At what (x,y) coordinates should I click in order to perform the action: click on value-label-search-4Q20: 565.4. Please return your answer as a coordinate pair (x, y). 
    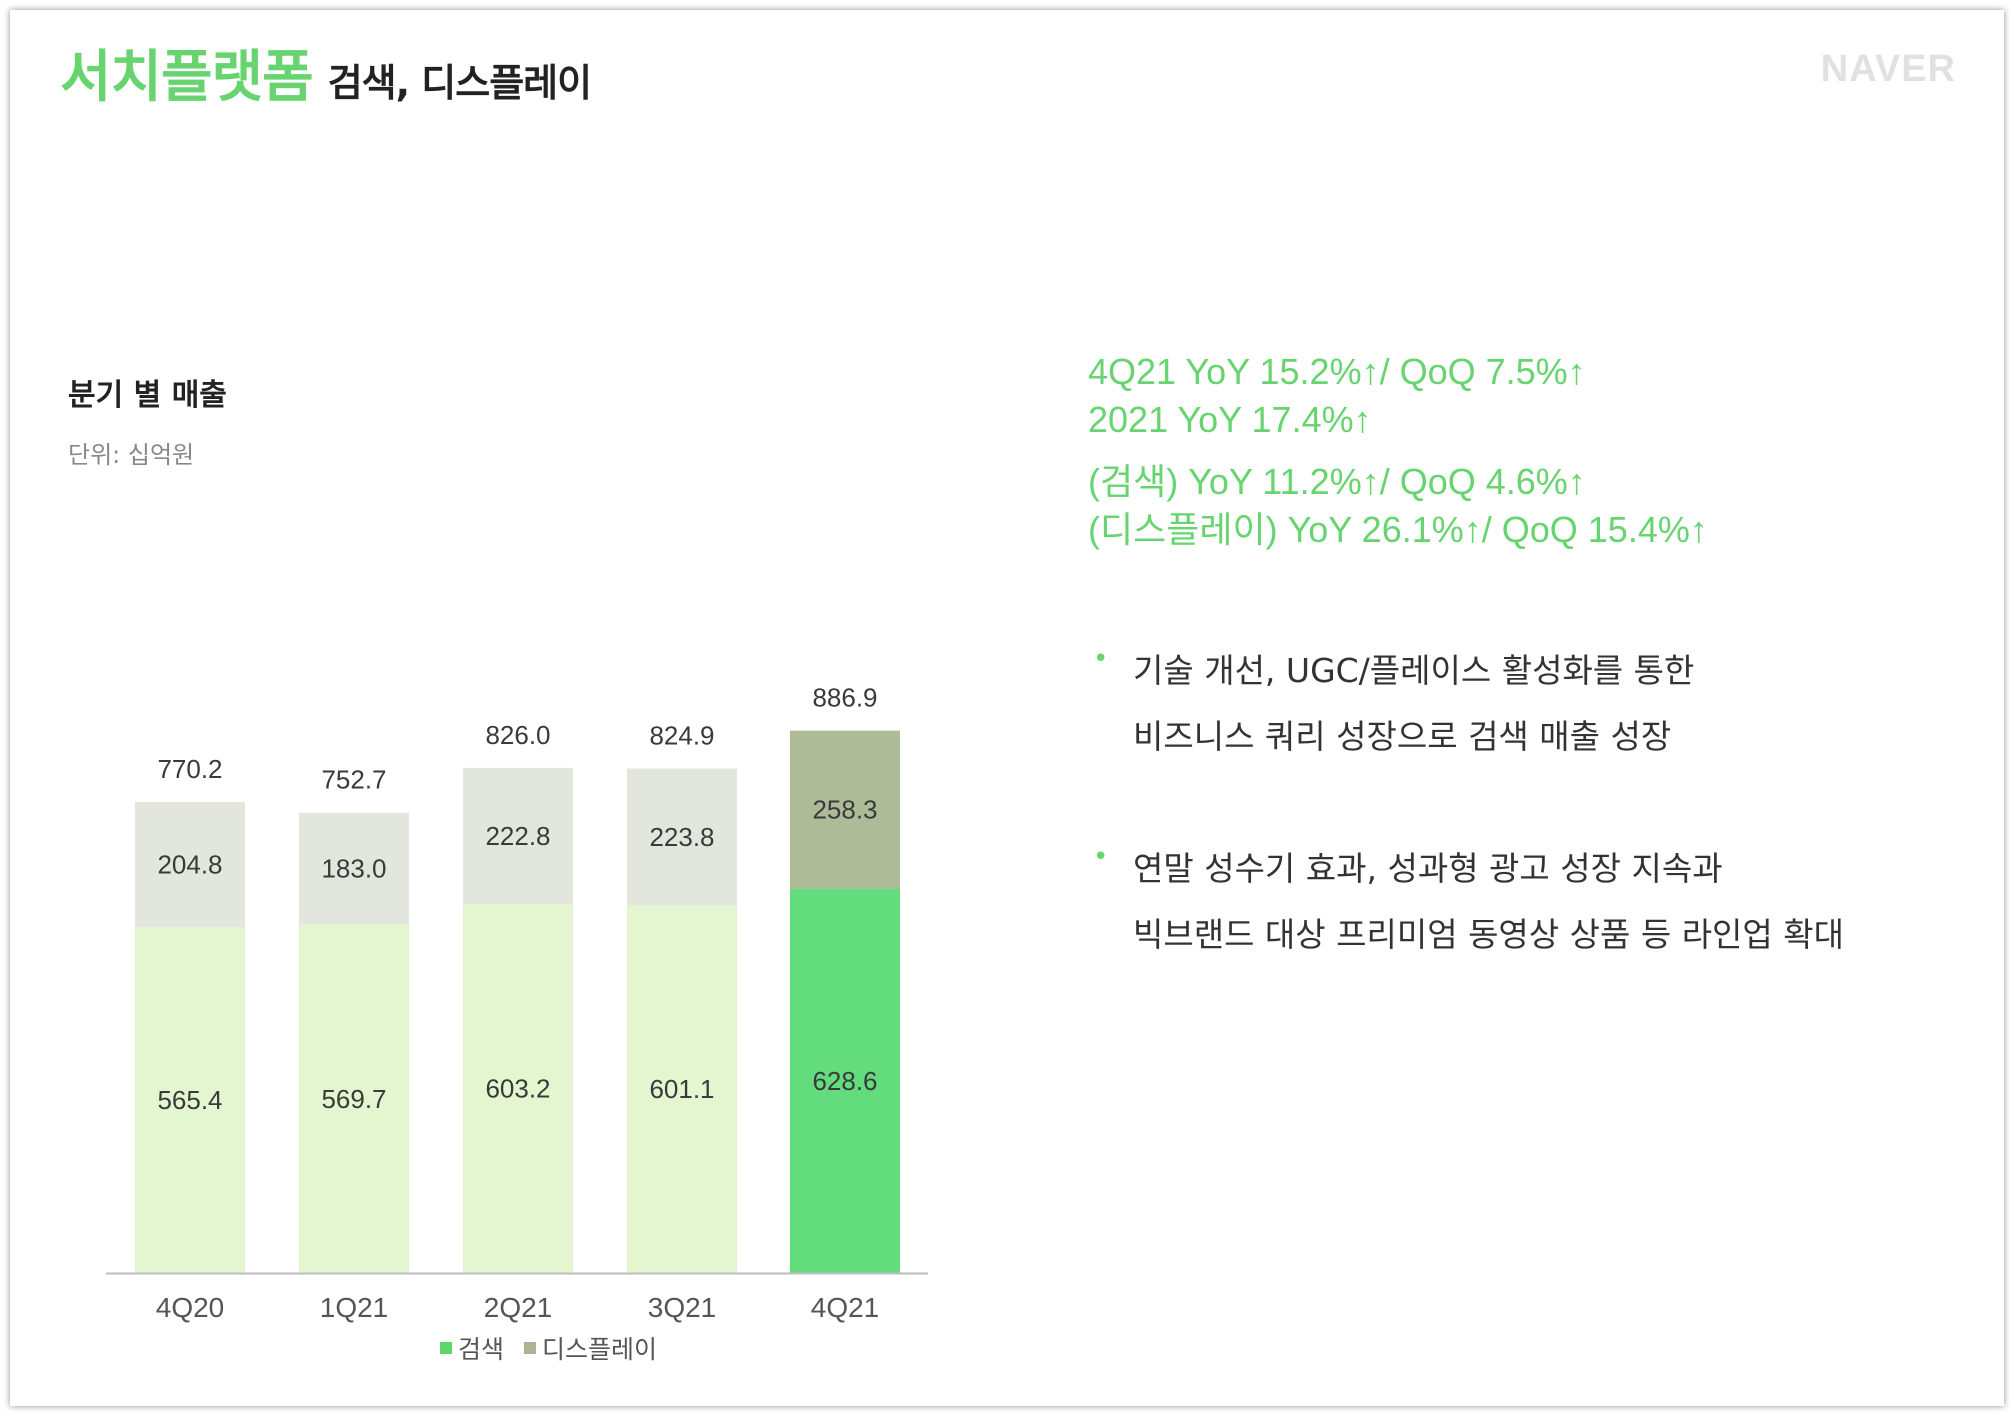
    Looking at the image, I should click on (189, 1100).